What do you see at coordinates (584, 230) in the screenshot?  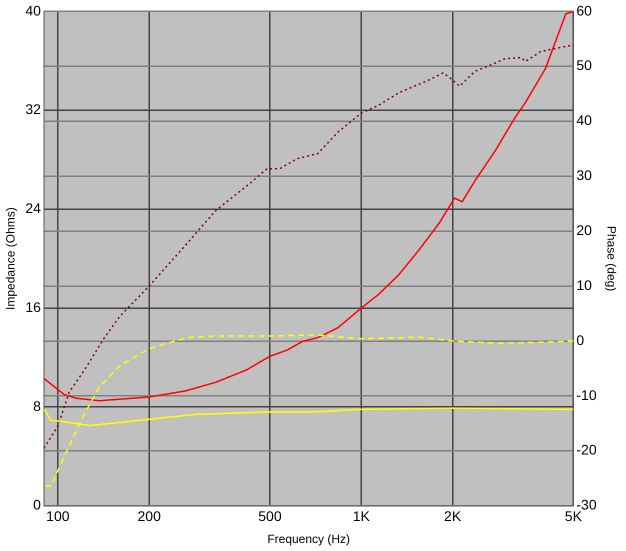 I see `y2-tick-label: 20` at bounding box center [584, 230].